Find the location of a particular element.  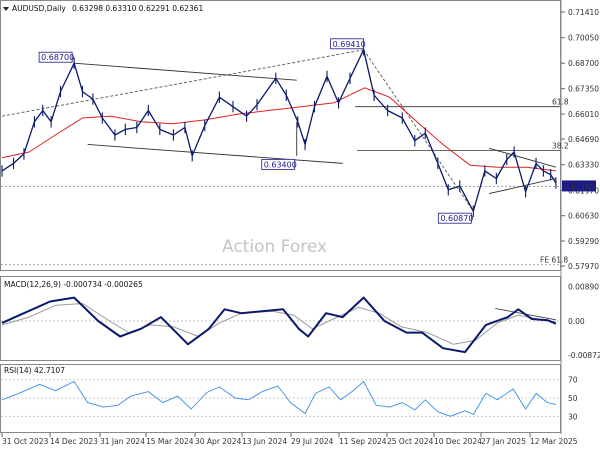

fe-618-label: FE 61.8 is located at coordinates (554, 260).